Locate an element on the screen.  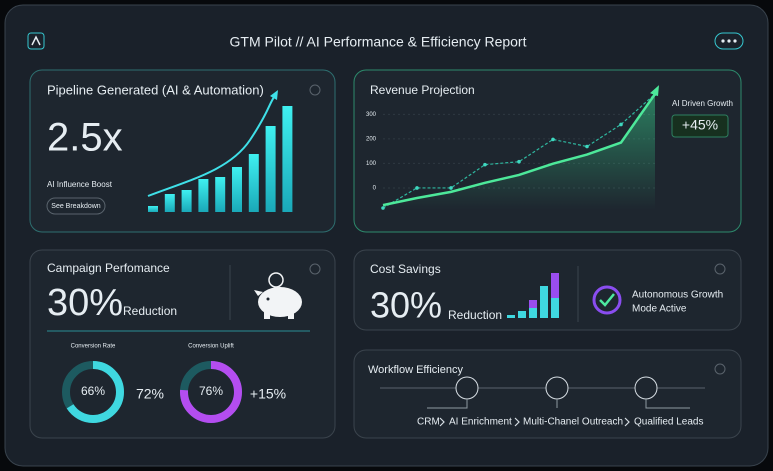
donut-label: Conversion Rate is located at coordinates (93, 347).